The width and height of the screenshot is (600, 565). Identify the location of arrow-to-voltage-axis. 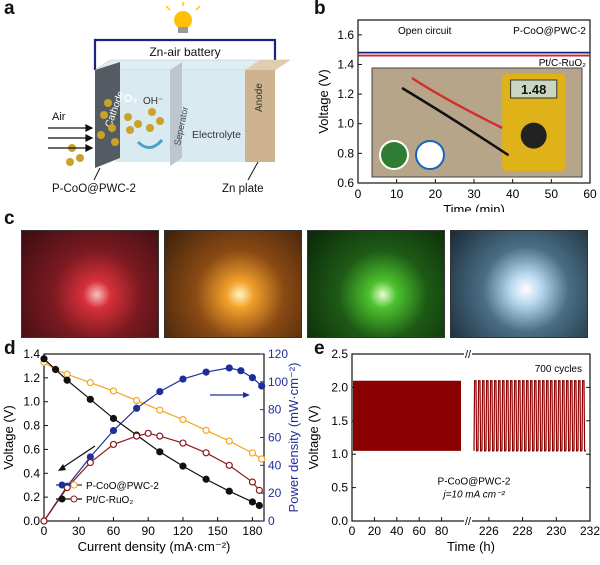
(78, 457).